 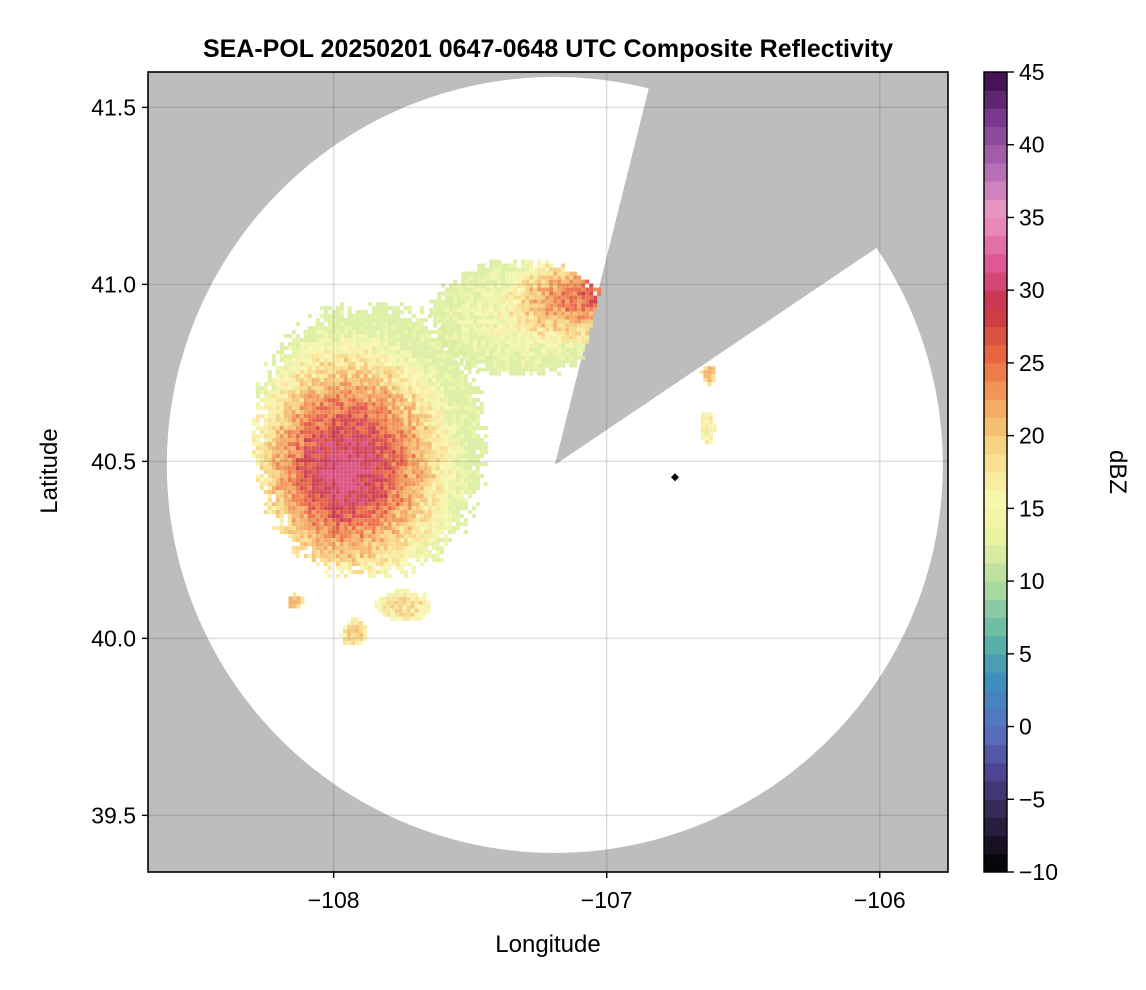 What do you see at coordinates (1032, 217) in the screenshot?
I see `colorbar-tick-label: 35` at bounding box center [1032, 217].